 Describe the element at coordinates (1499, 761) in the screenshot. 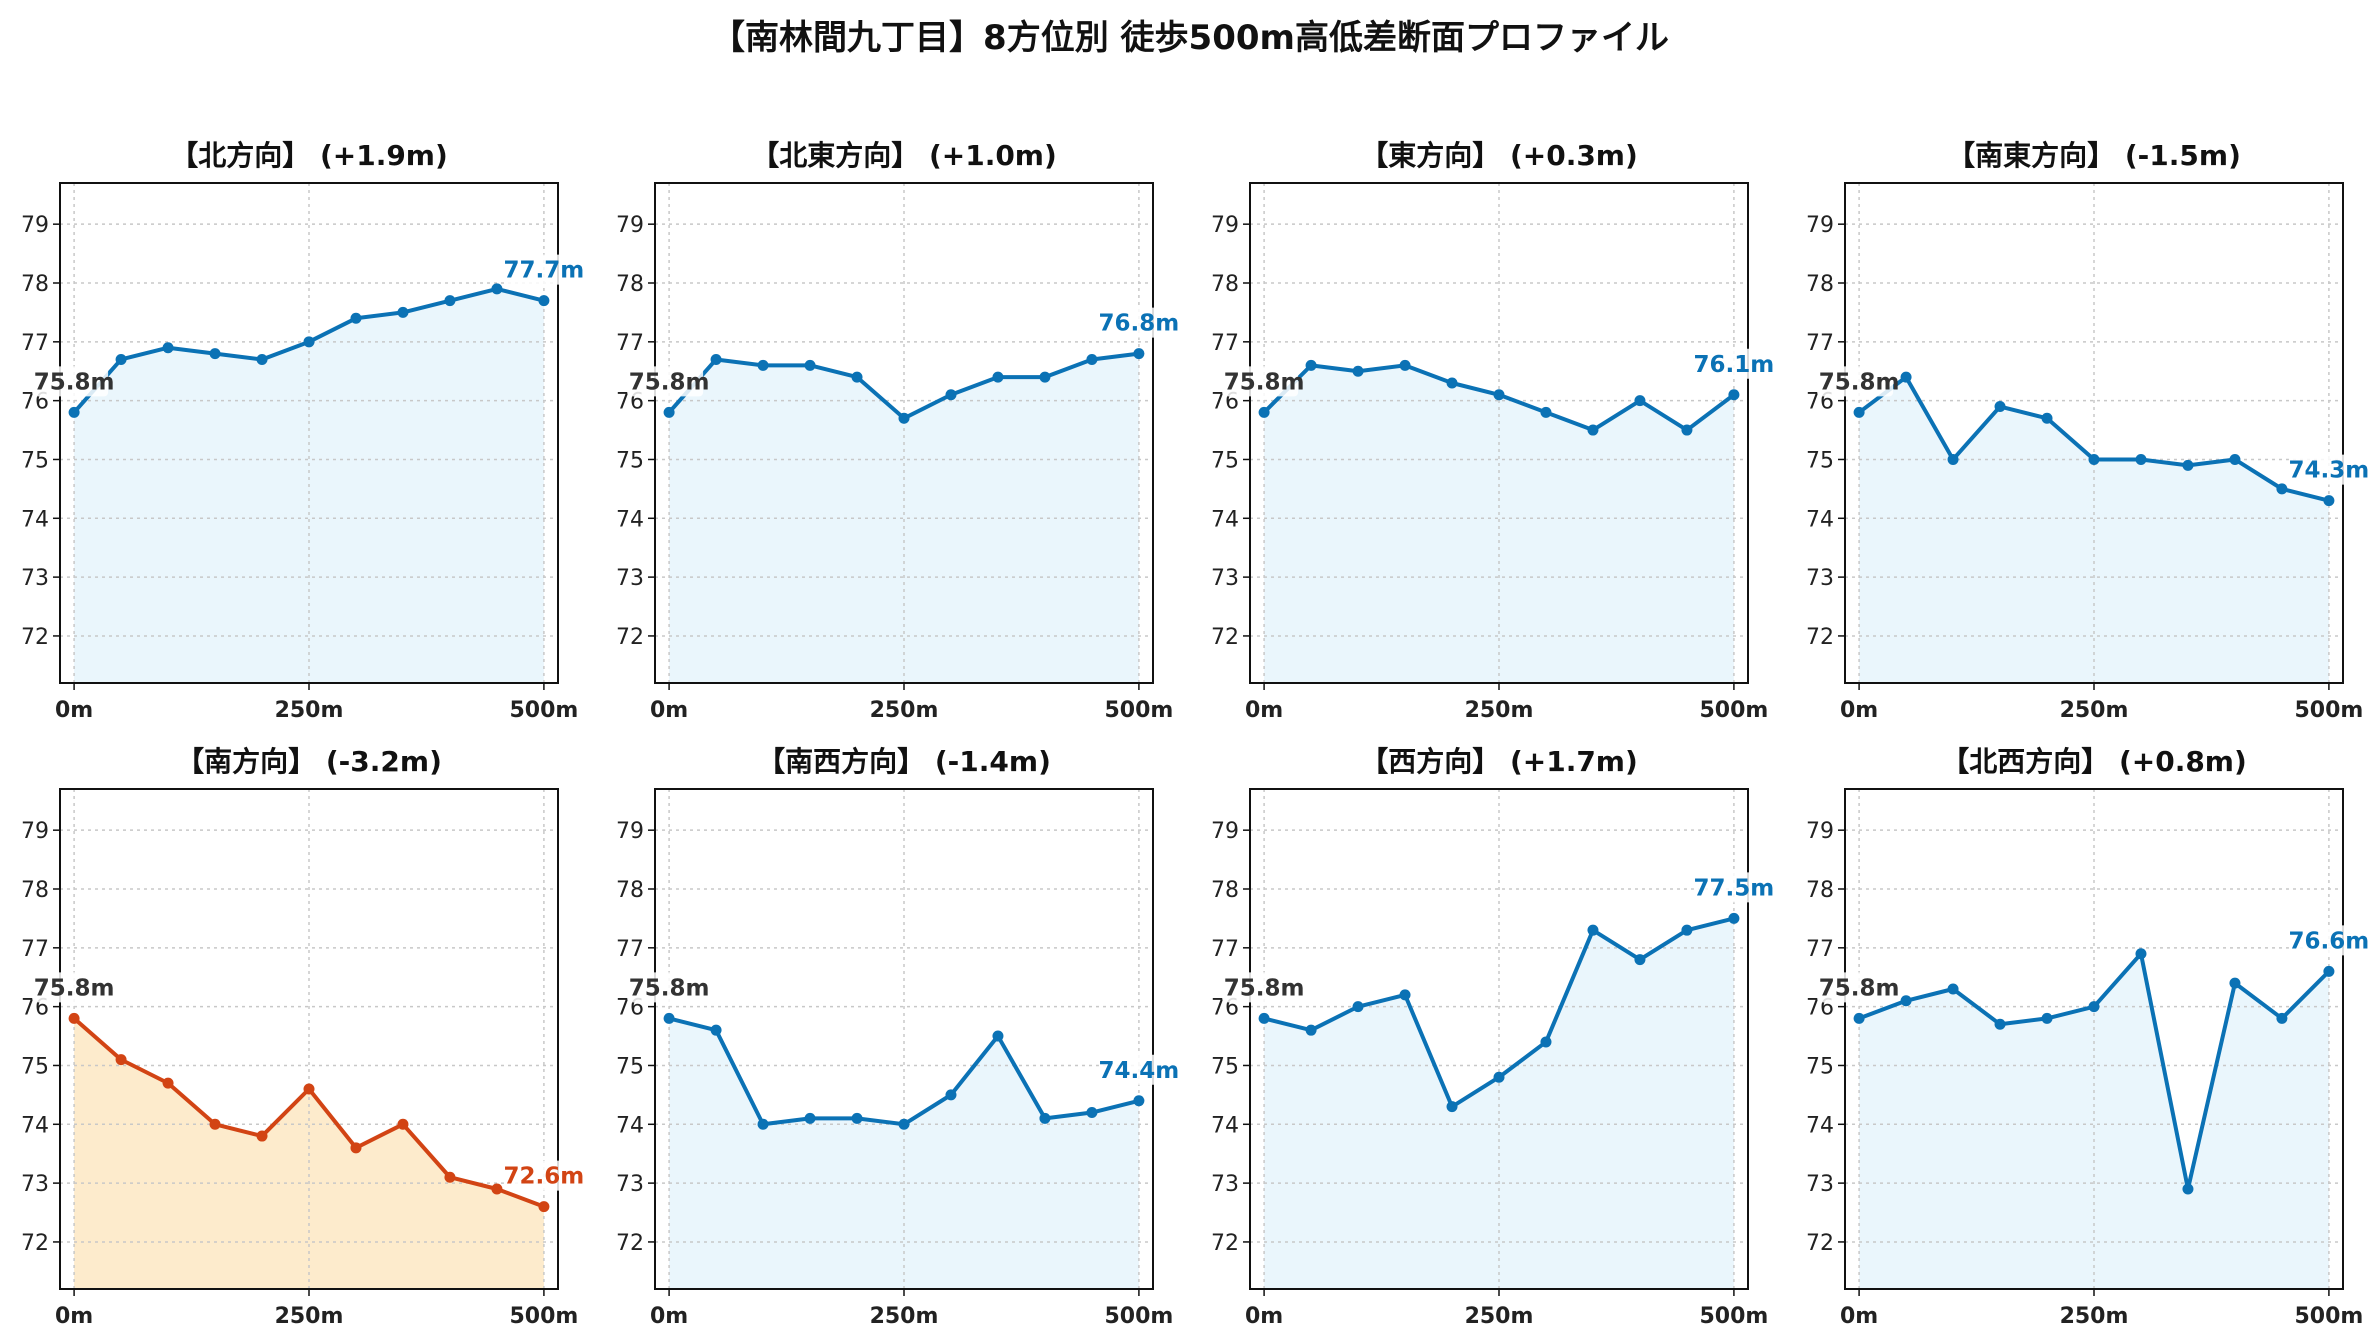

I see `chart-title: 【西方向】 (+1.7m)` at that location.